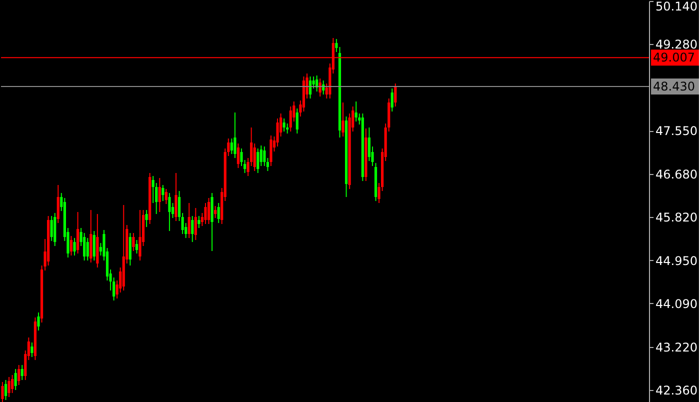 The width and height of the screenshot is (700, 402). Describe the element at coordinates (677, 347) in the screenshot. I see `y-tick-label: 43.220` at that location.